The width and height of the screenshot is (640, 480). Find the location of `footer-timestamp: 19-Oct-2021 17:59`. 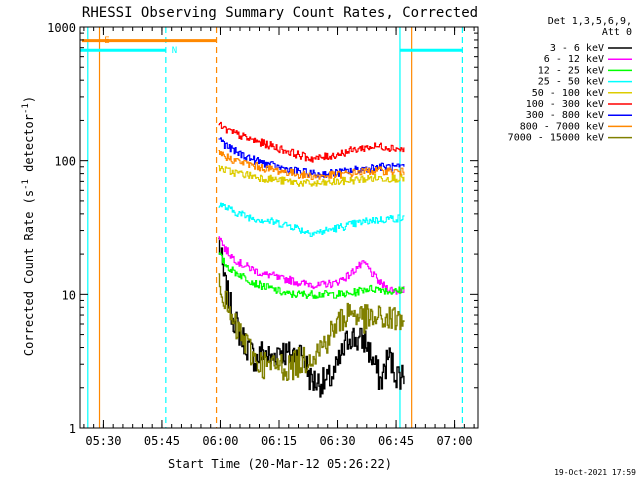

footer-timestamp: 19-Oct-2021 17:59 is located at coordinates (595, 472).